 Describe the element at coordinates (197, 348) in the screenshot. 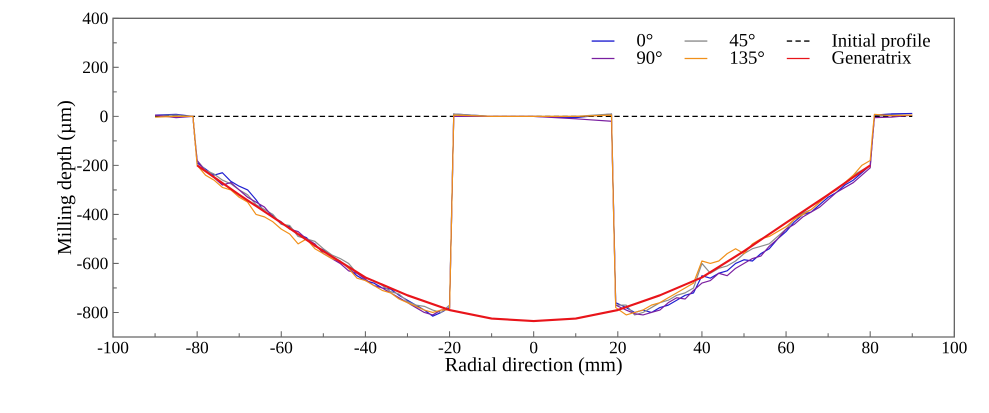

I see `x-tick-label: -80` at that location.